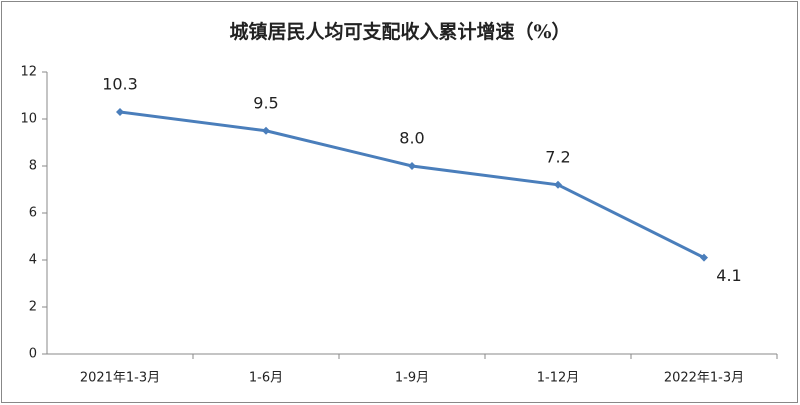  I want to click on y-tick-label: 0, so click(33, 354).